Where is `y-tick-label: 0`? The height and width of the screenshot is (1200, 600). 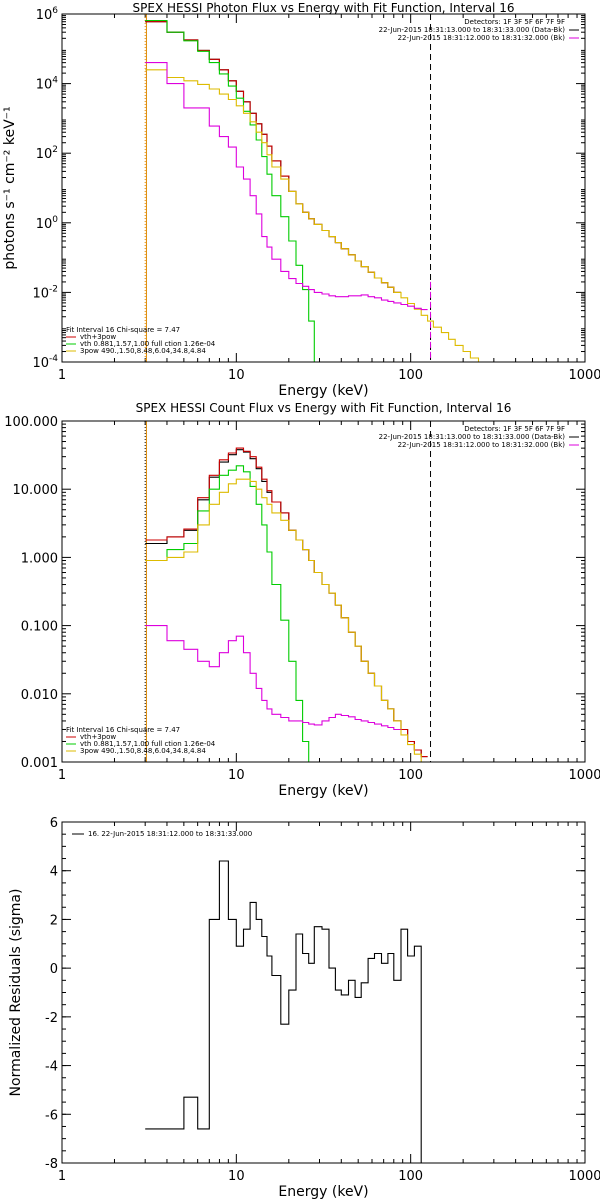
y-tick-label: 0 is located at coordinates (54, 969).